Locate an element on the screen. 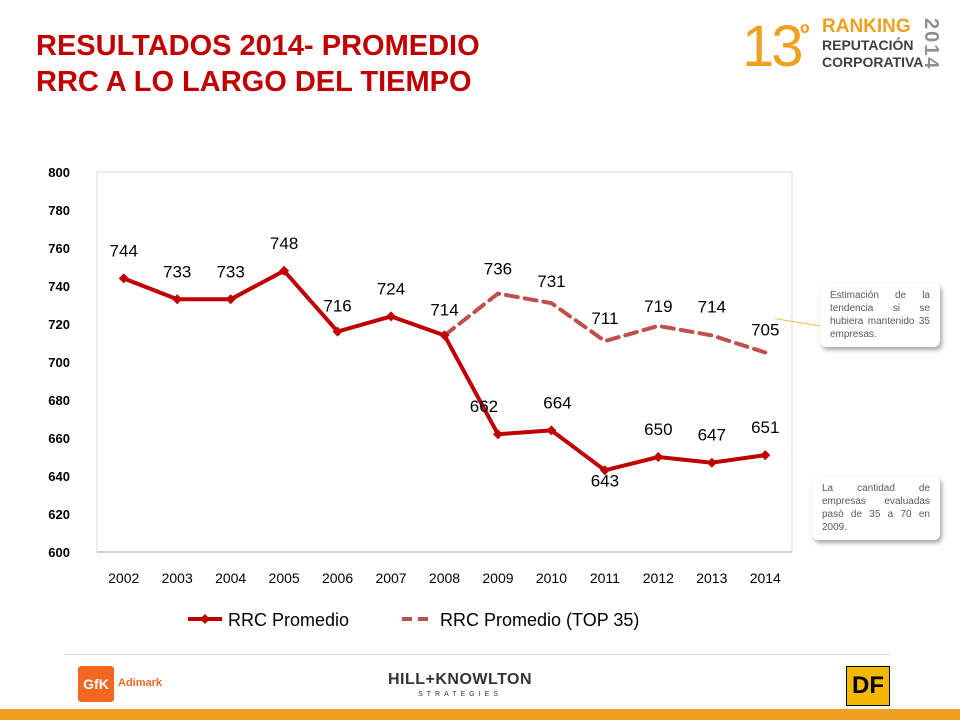 The image size is (960, 720). series-top35-line is located at coordinates (605, 323).